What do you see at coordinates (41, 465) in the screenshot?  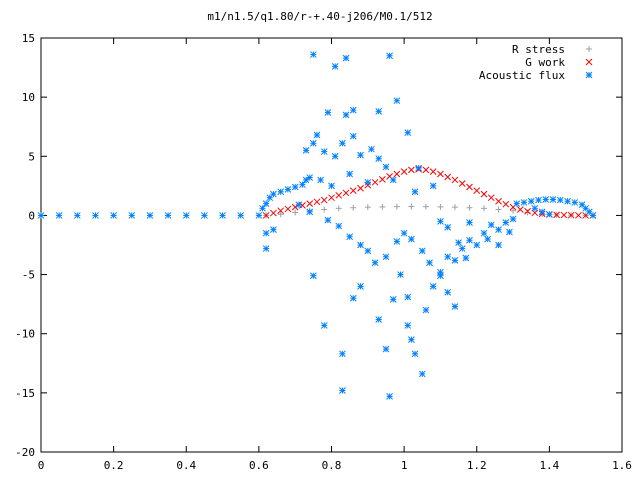 I see `x-tick-label: 0` at bounding box center [41, 465].